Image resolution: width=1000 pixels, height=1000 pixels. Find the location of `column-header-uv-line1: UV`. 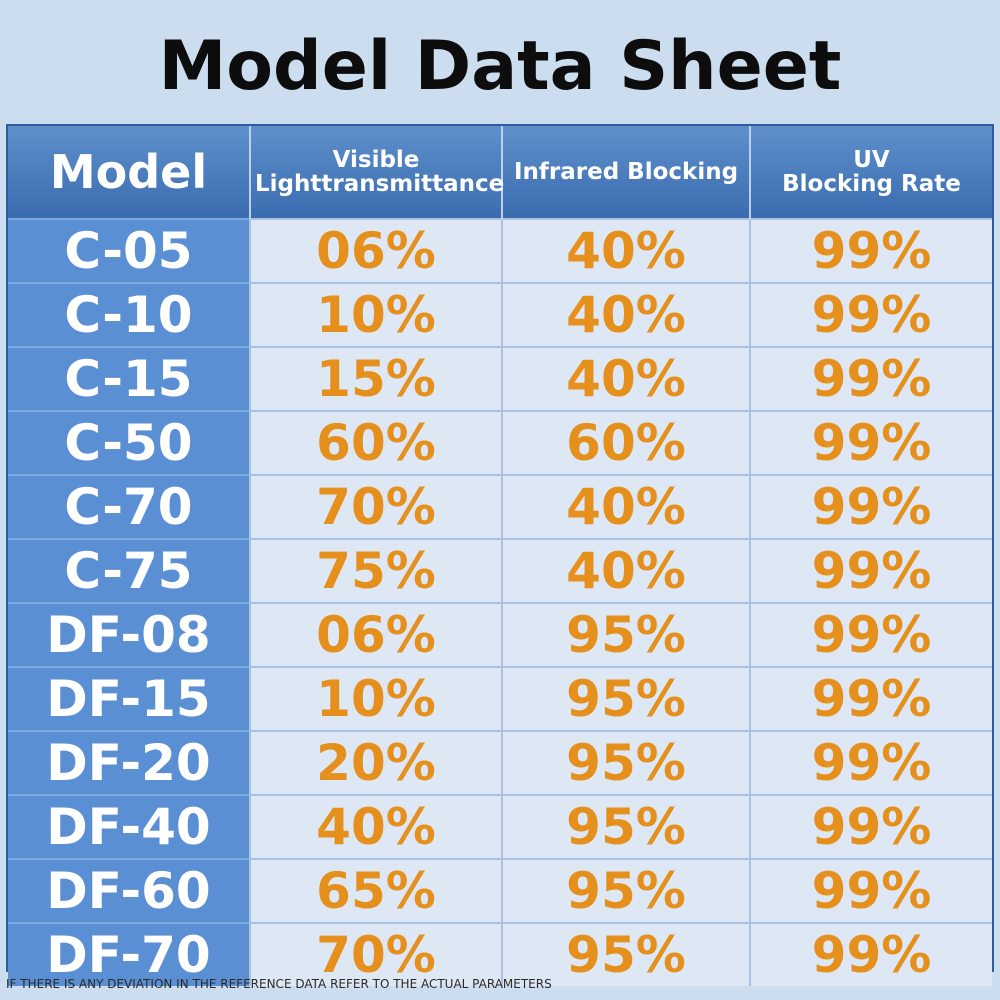

column-header-uv-line1: UV is located at coordinates (871, 160).